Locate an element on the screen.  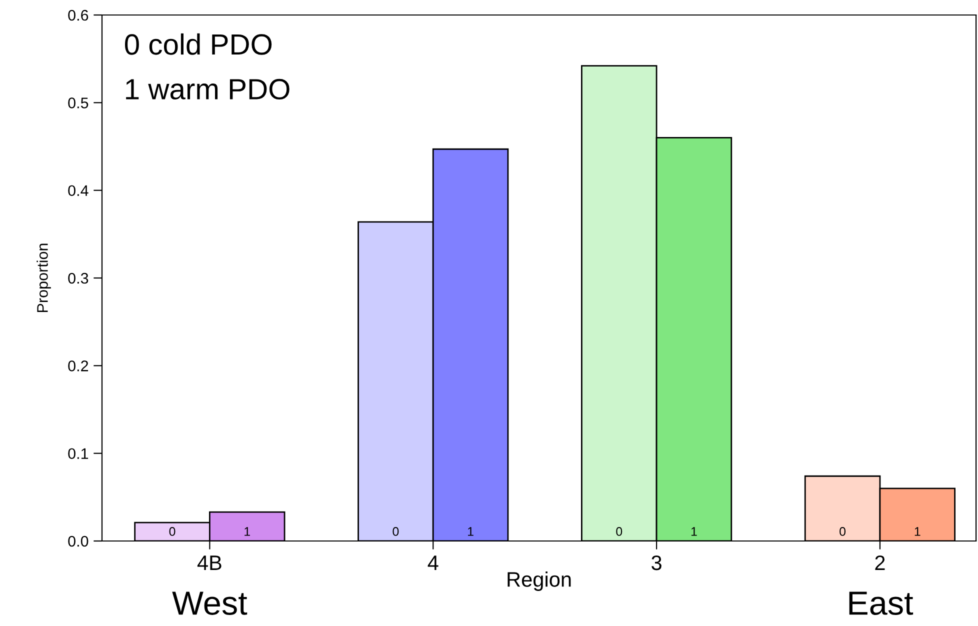
y-tick-label: 0.5 is located at coordinates (78, 103).